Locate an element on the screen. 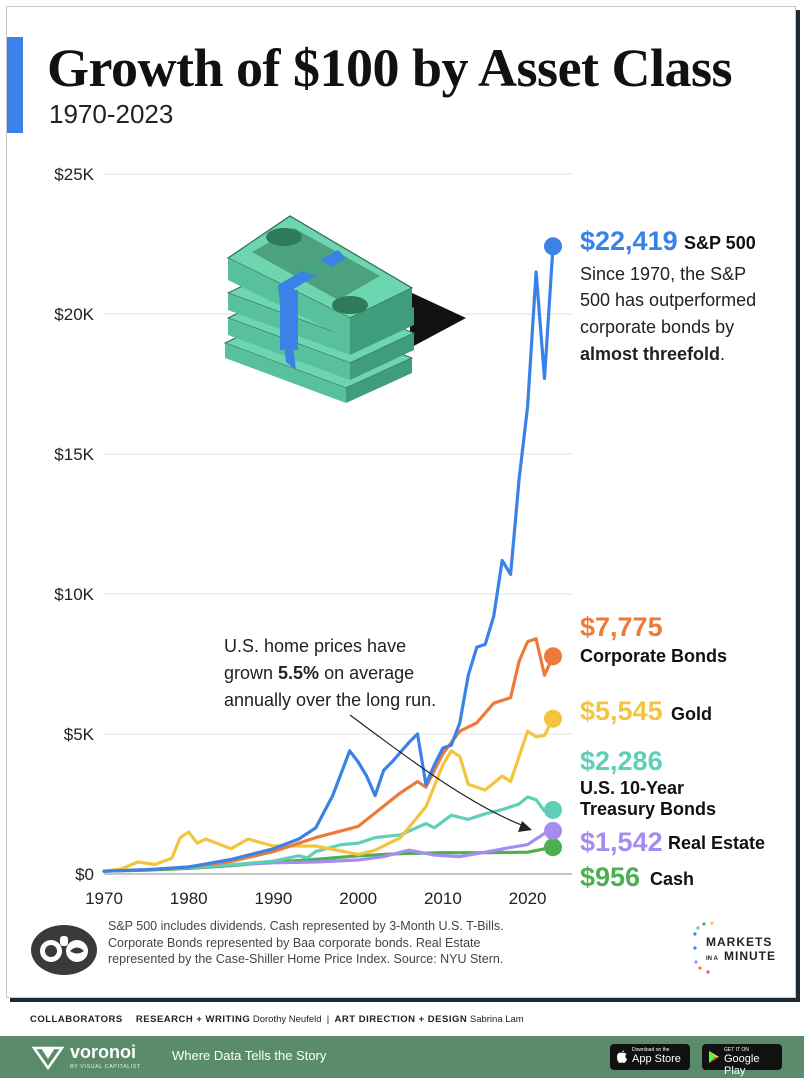 The height and width of the screenshot is (1078, 804). cash-endpoint is located at coordinates (553, 847).